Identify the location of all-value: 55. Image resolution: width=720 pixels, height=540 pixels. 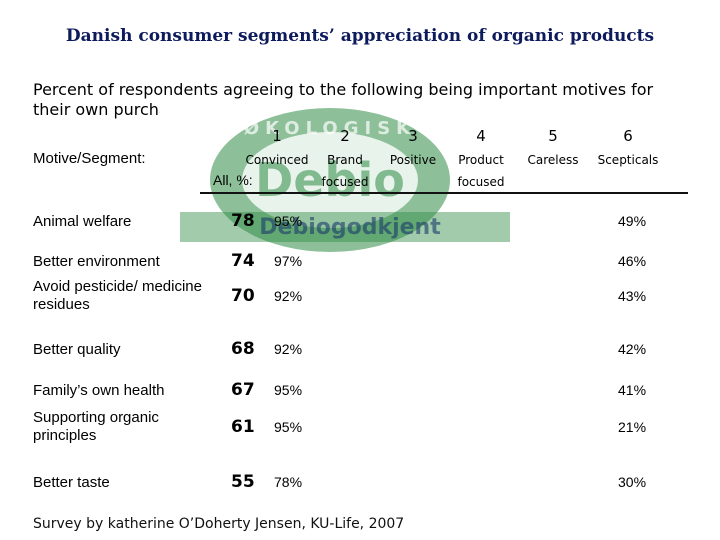
(243, 482).